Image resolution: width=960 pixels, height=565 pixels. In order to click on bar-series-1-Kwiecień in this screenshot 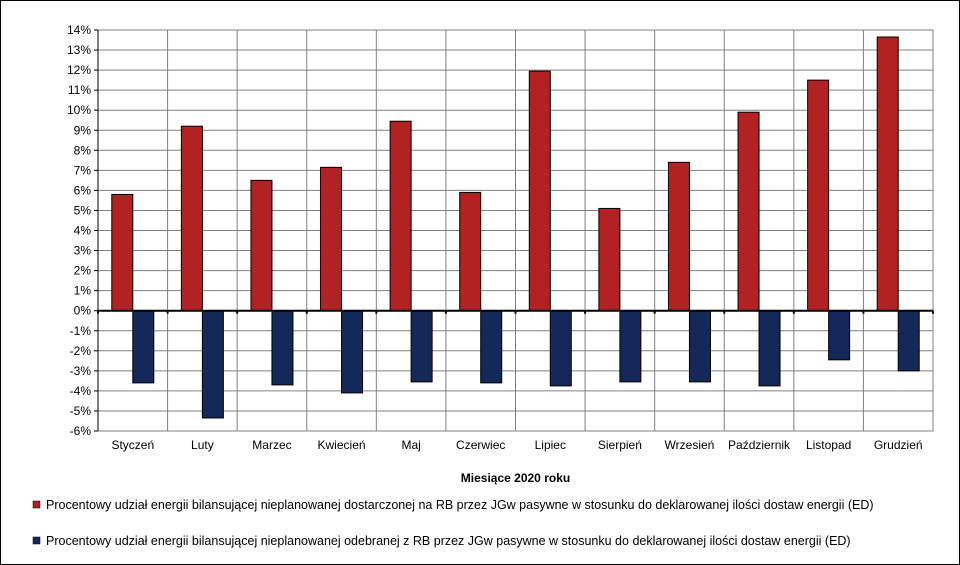, I will do `click(331, 239)`.